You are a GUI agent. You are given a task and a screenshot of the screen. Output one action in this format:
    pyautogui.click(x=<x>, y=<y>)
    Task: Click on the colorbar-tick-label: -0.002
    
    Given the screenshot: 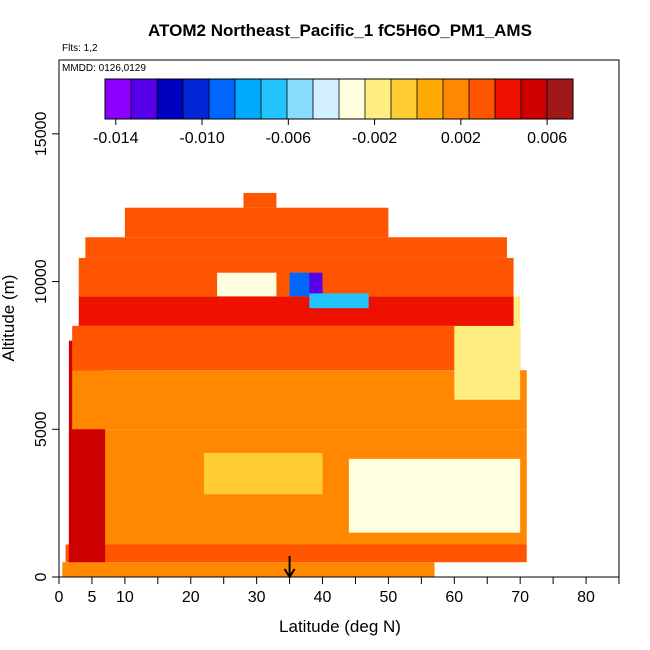 What is the action you would take?
    pyautogui.click(x=374, y=138)
    